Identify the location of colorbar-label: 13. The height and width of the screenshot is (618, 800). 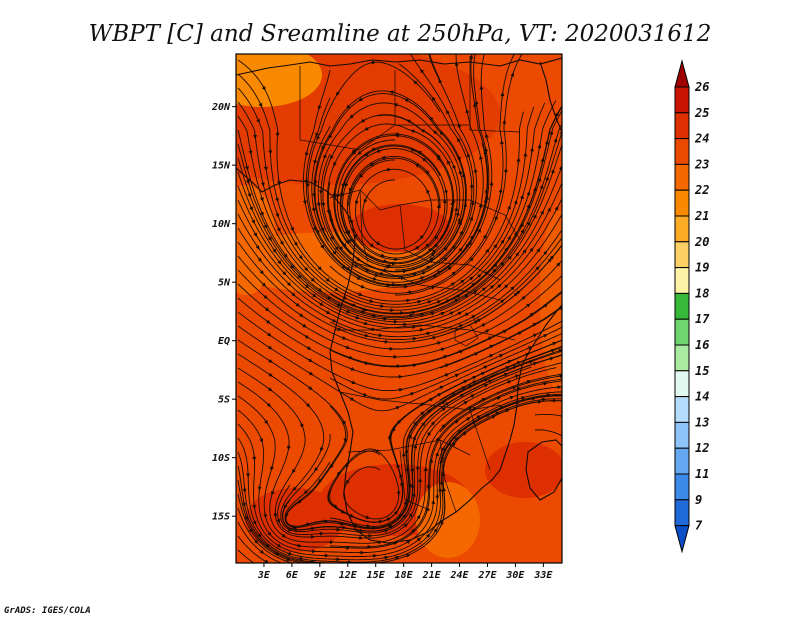
(702, 422).